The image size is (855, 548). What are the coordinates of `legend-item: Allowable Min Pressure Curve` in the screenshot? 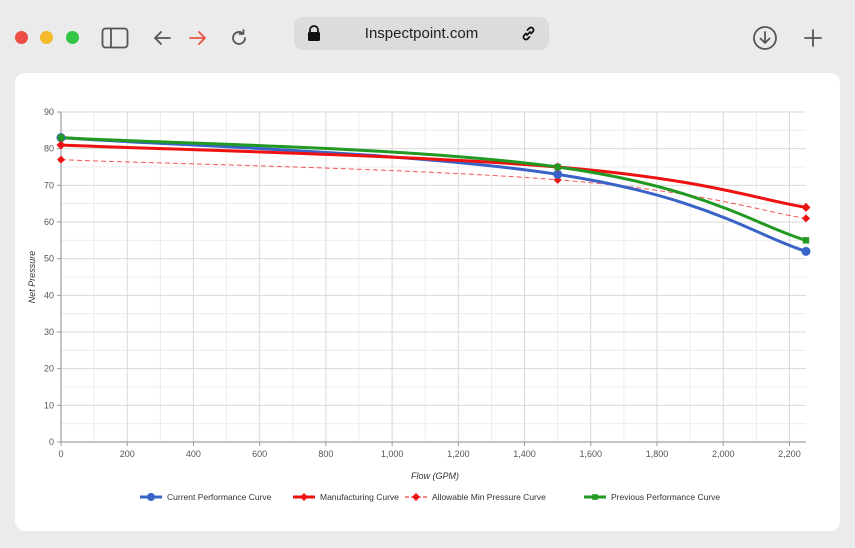 It's located at (475, 497).